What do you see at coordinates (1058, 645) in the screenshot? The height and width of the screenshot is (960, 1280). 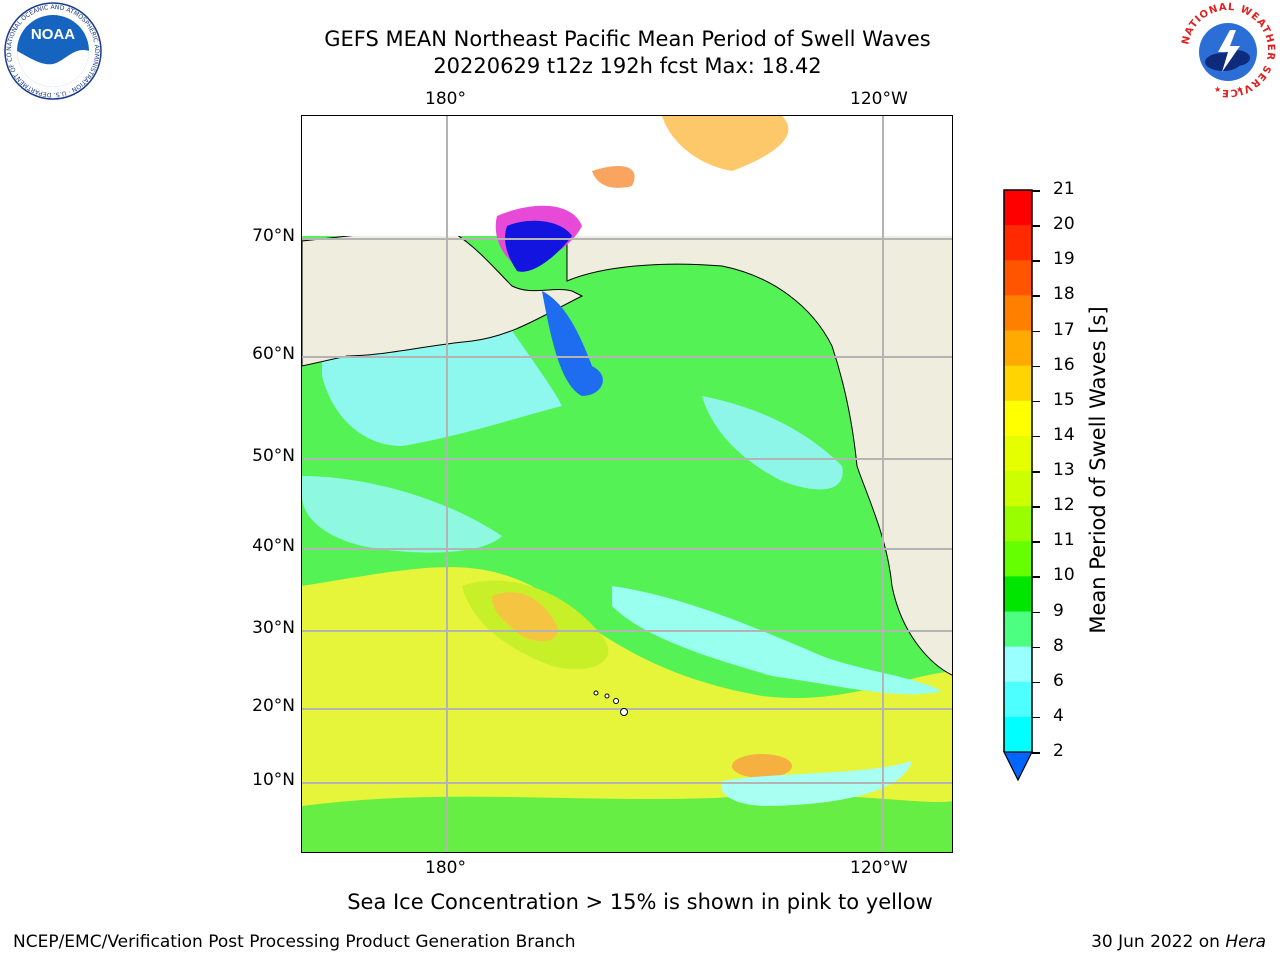 I see `colorbar-tick-label: 8` at bounding box center [1058, 645].